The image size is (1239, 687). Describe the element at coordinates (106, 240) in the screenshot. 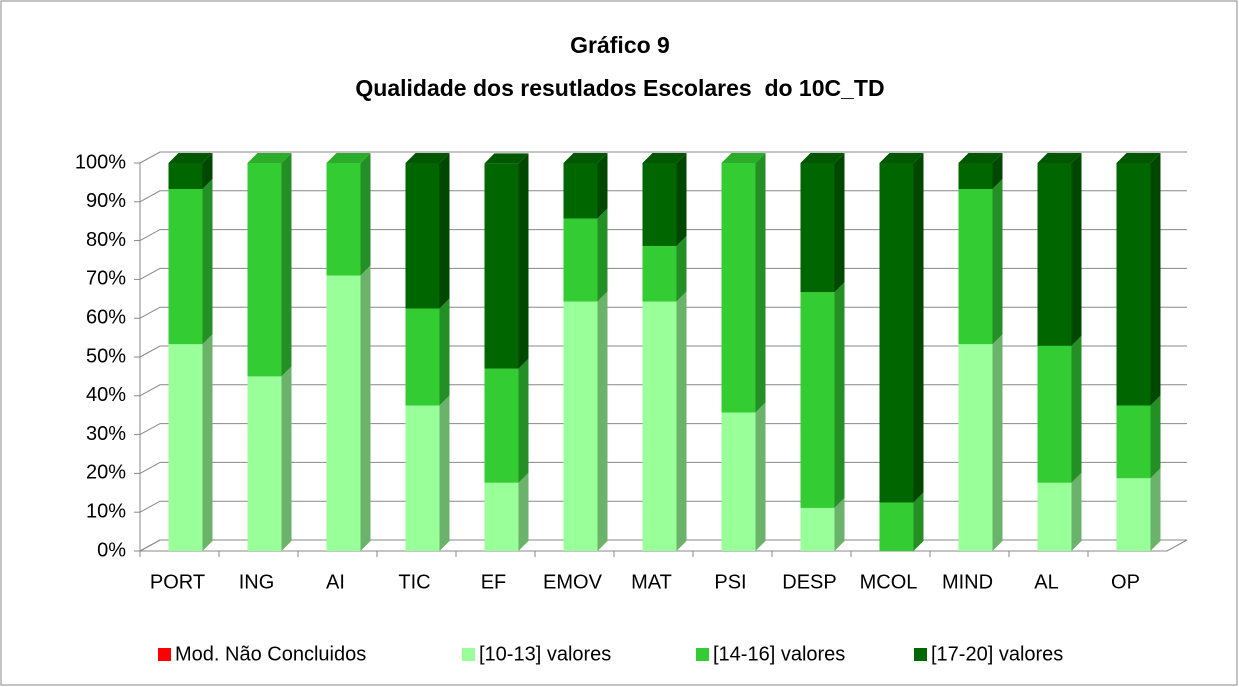

I see `y-tick-label: 80%` at that location.